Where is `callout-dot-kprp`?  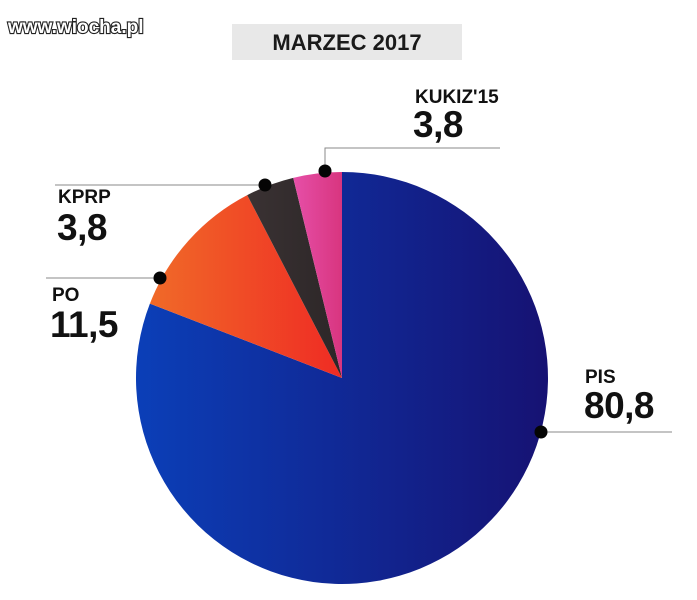
callout-dot-kprp is located at coordinates (265, 185).